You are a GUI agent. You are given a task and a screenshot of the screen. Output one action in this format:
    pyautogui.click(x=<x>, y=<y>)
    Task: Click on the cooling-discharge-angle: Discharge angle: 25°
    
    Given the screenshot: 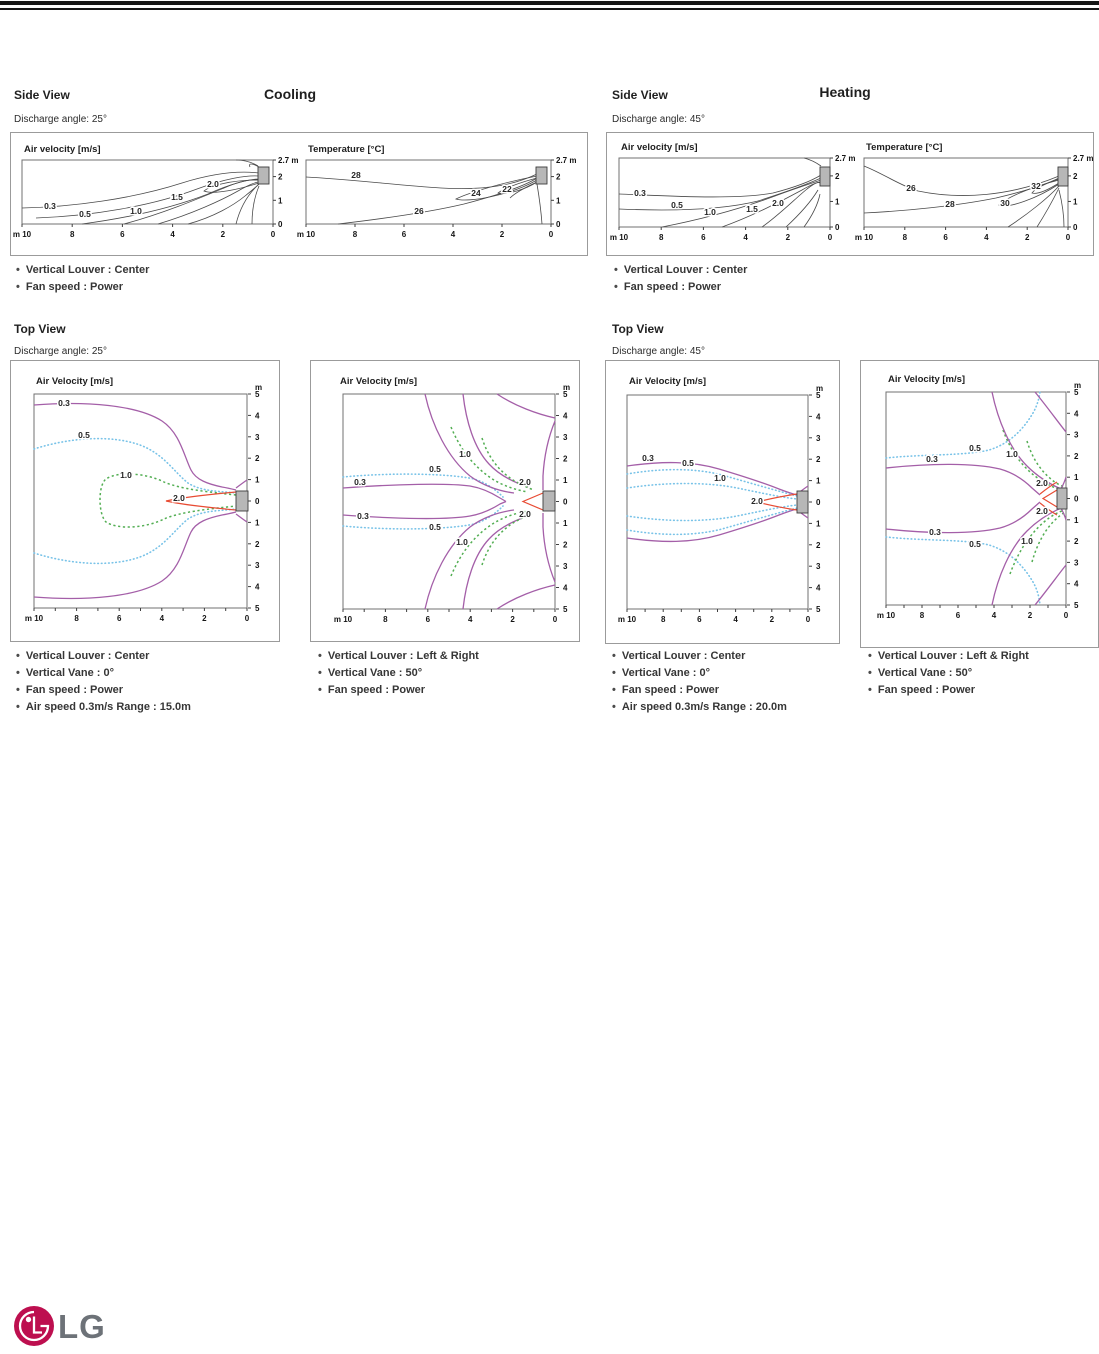 What is the action you would take?
    pyautogui.click(x=60, y=119)
    